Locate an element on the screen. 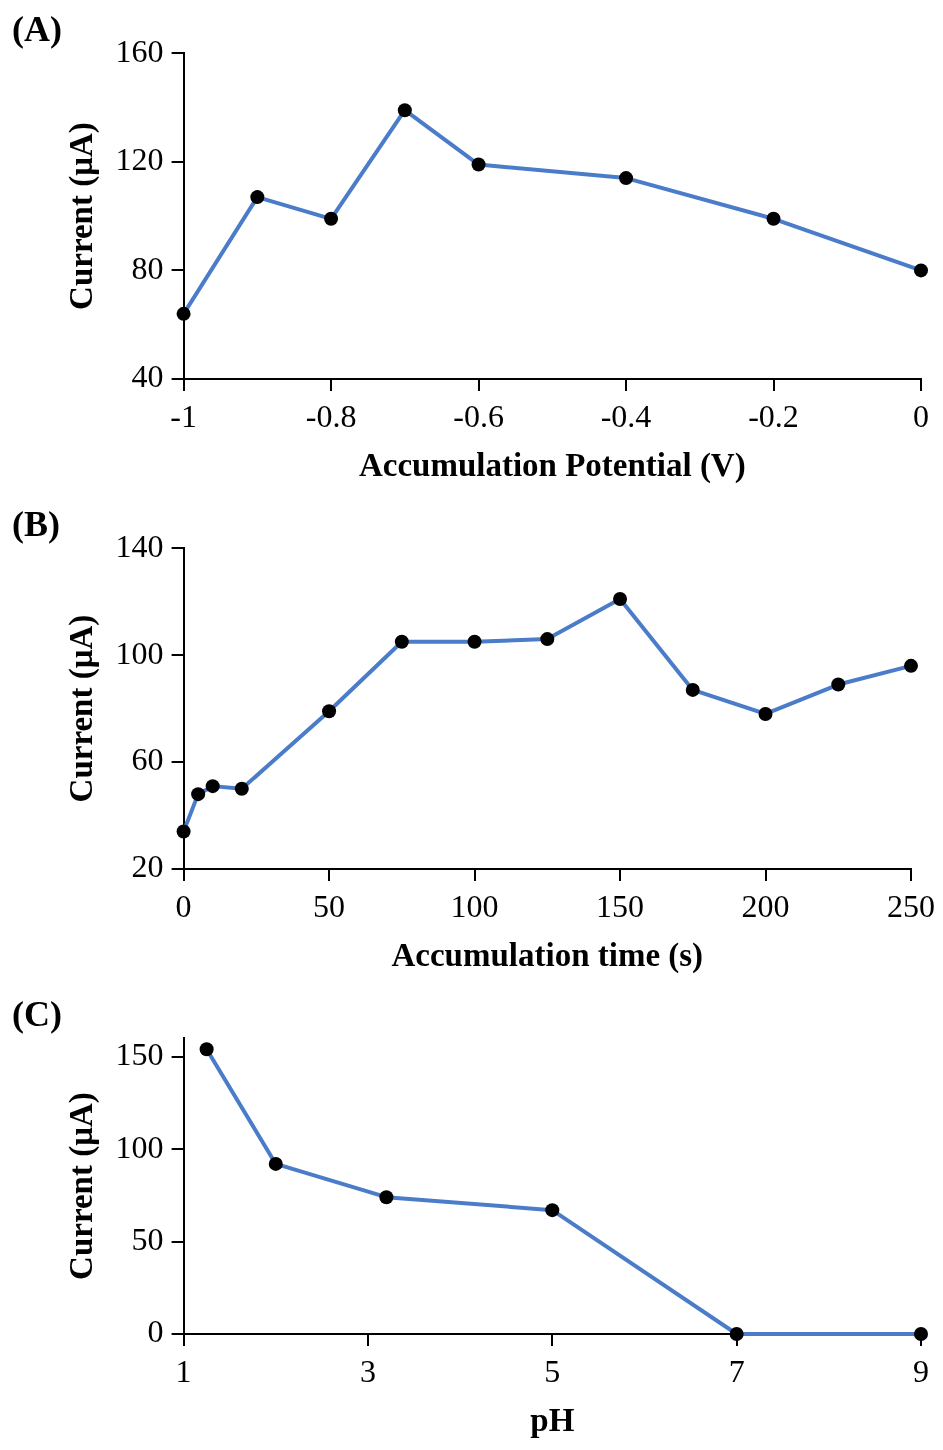 This screenshot has width=943, height=1450. x-axis-title: Accumulation Potential (V) is located at coordinates (552, 465).